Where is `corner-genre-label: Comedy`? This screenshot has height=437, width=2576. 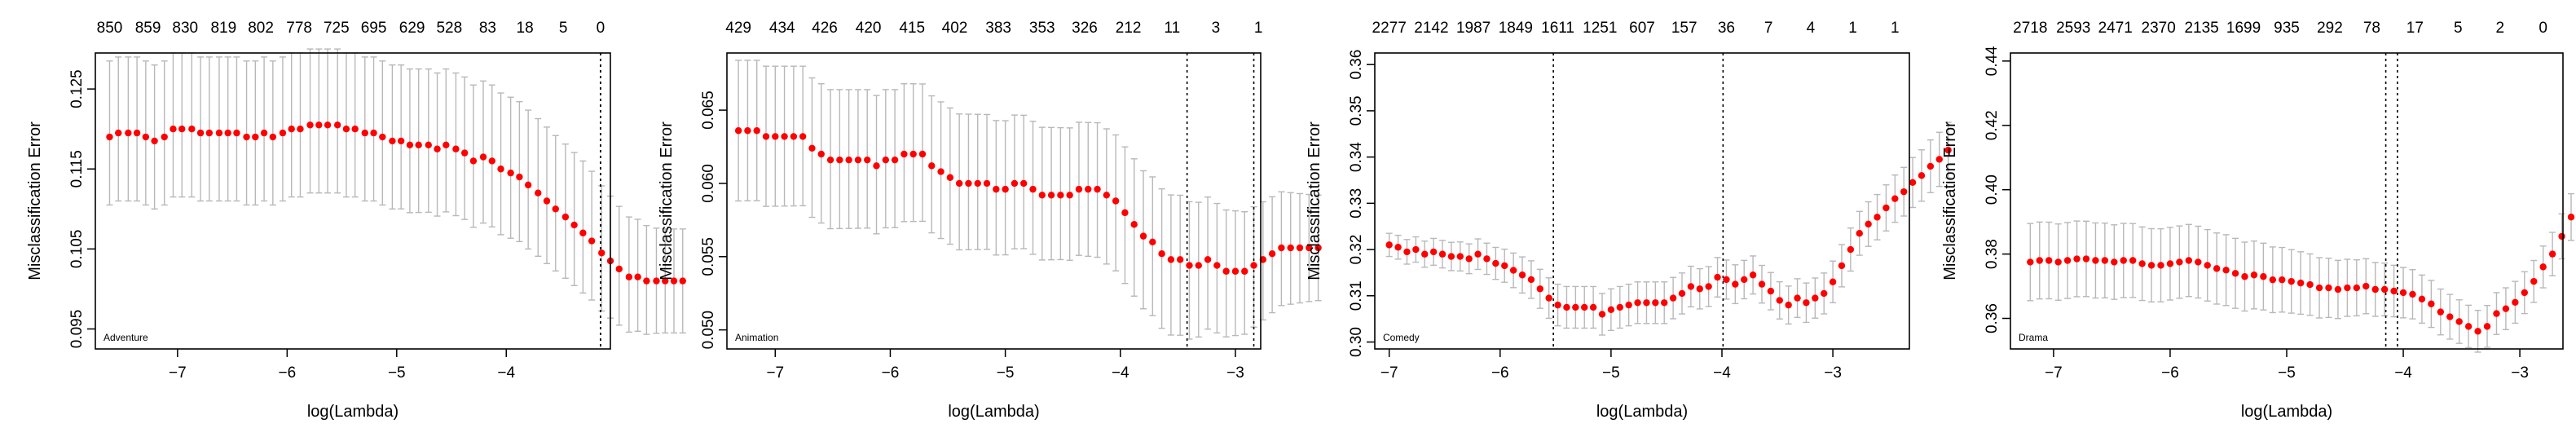
corner-genre-label: Comedy is located at coordinates (1401, 337).